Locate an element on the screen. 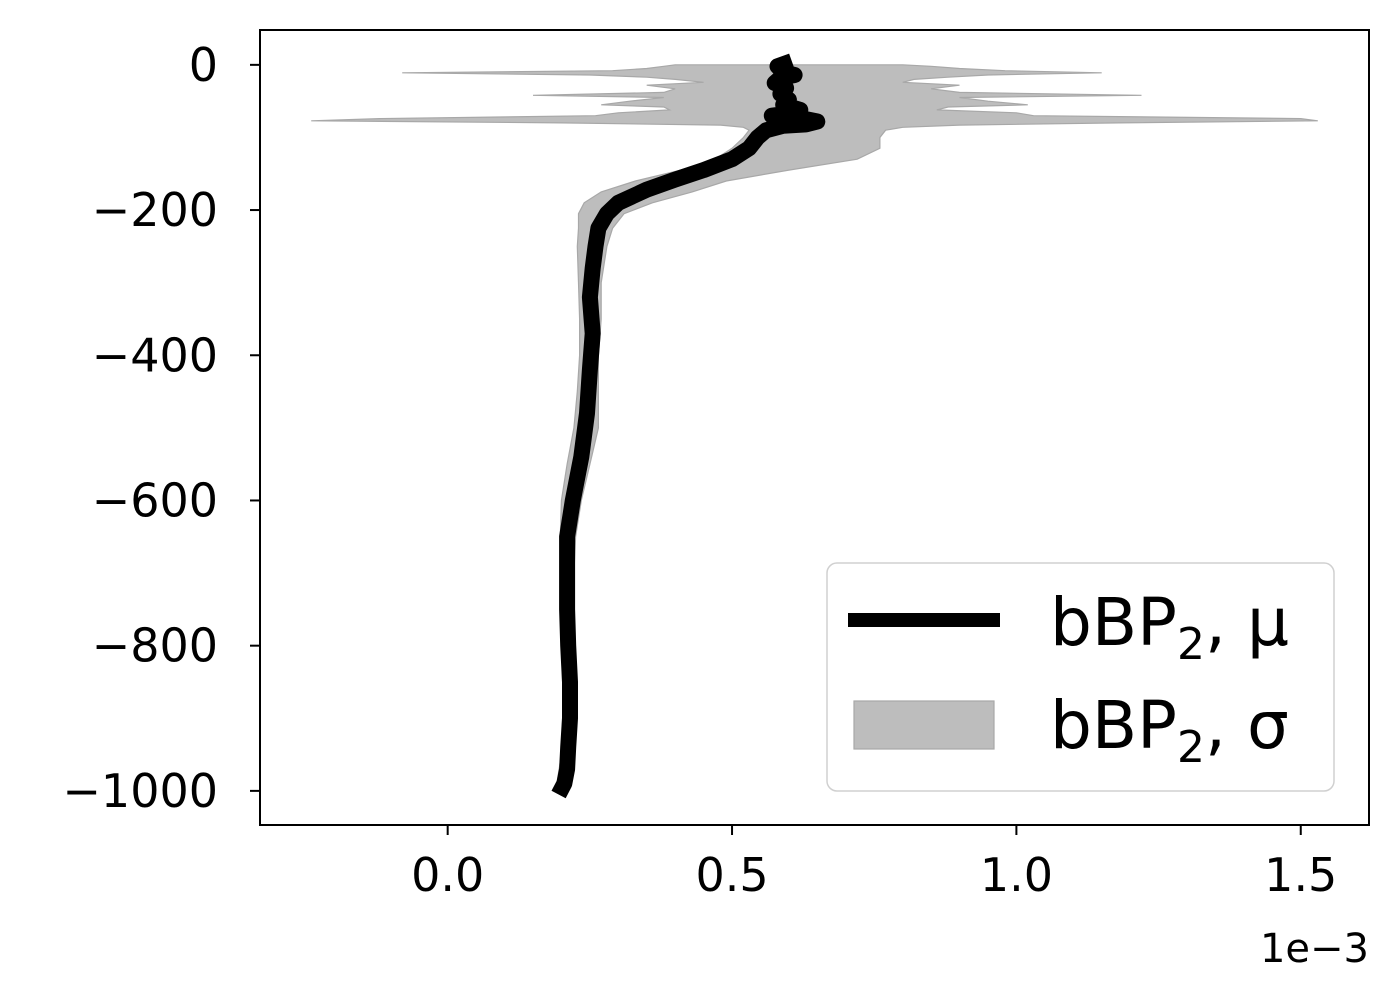 The width and height of the screenshot is (1400, 1000). legend-sigma-swatch is located at coordinates (924, 725).